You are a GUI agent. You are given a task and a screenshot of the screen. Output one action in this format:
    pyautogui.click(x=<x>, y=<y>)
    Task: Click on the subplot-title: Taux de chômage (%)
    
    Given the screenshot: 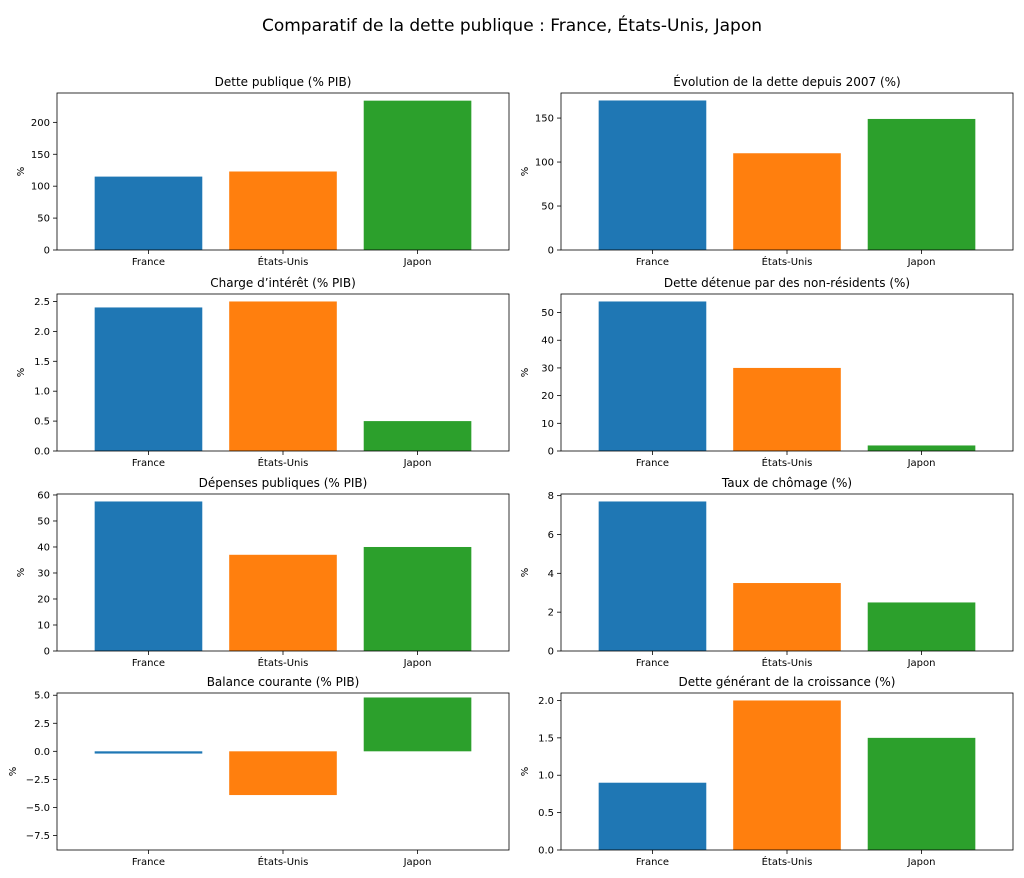 What is the action you would take?
    pyautogui.click(x=786, y=483)
    